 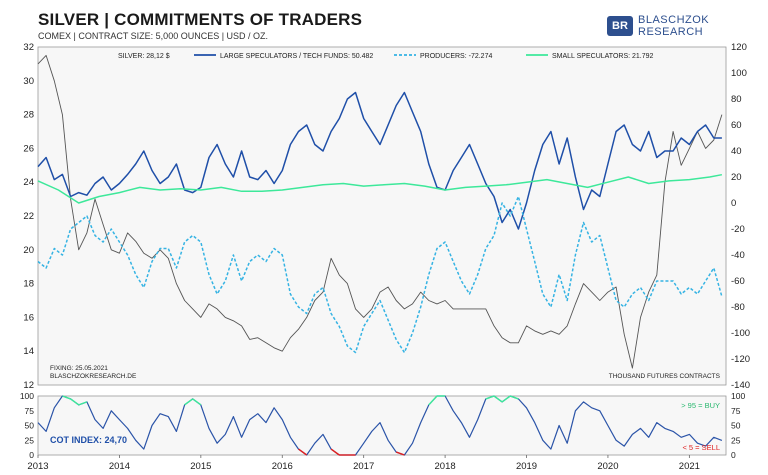 What do you see at coordinates (31, 455) in the screenshot?
I see `cot-y-left-tick-label: 0` at bounding box center [31, 455].